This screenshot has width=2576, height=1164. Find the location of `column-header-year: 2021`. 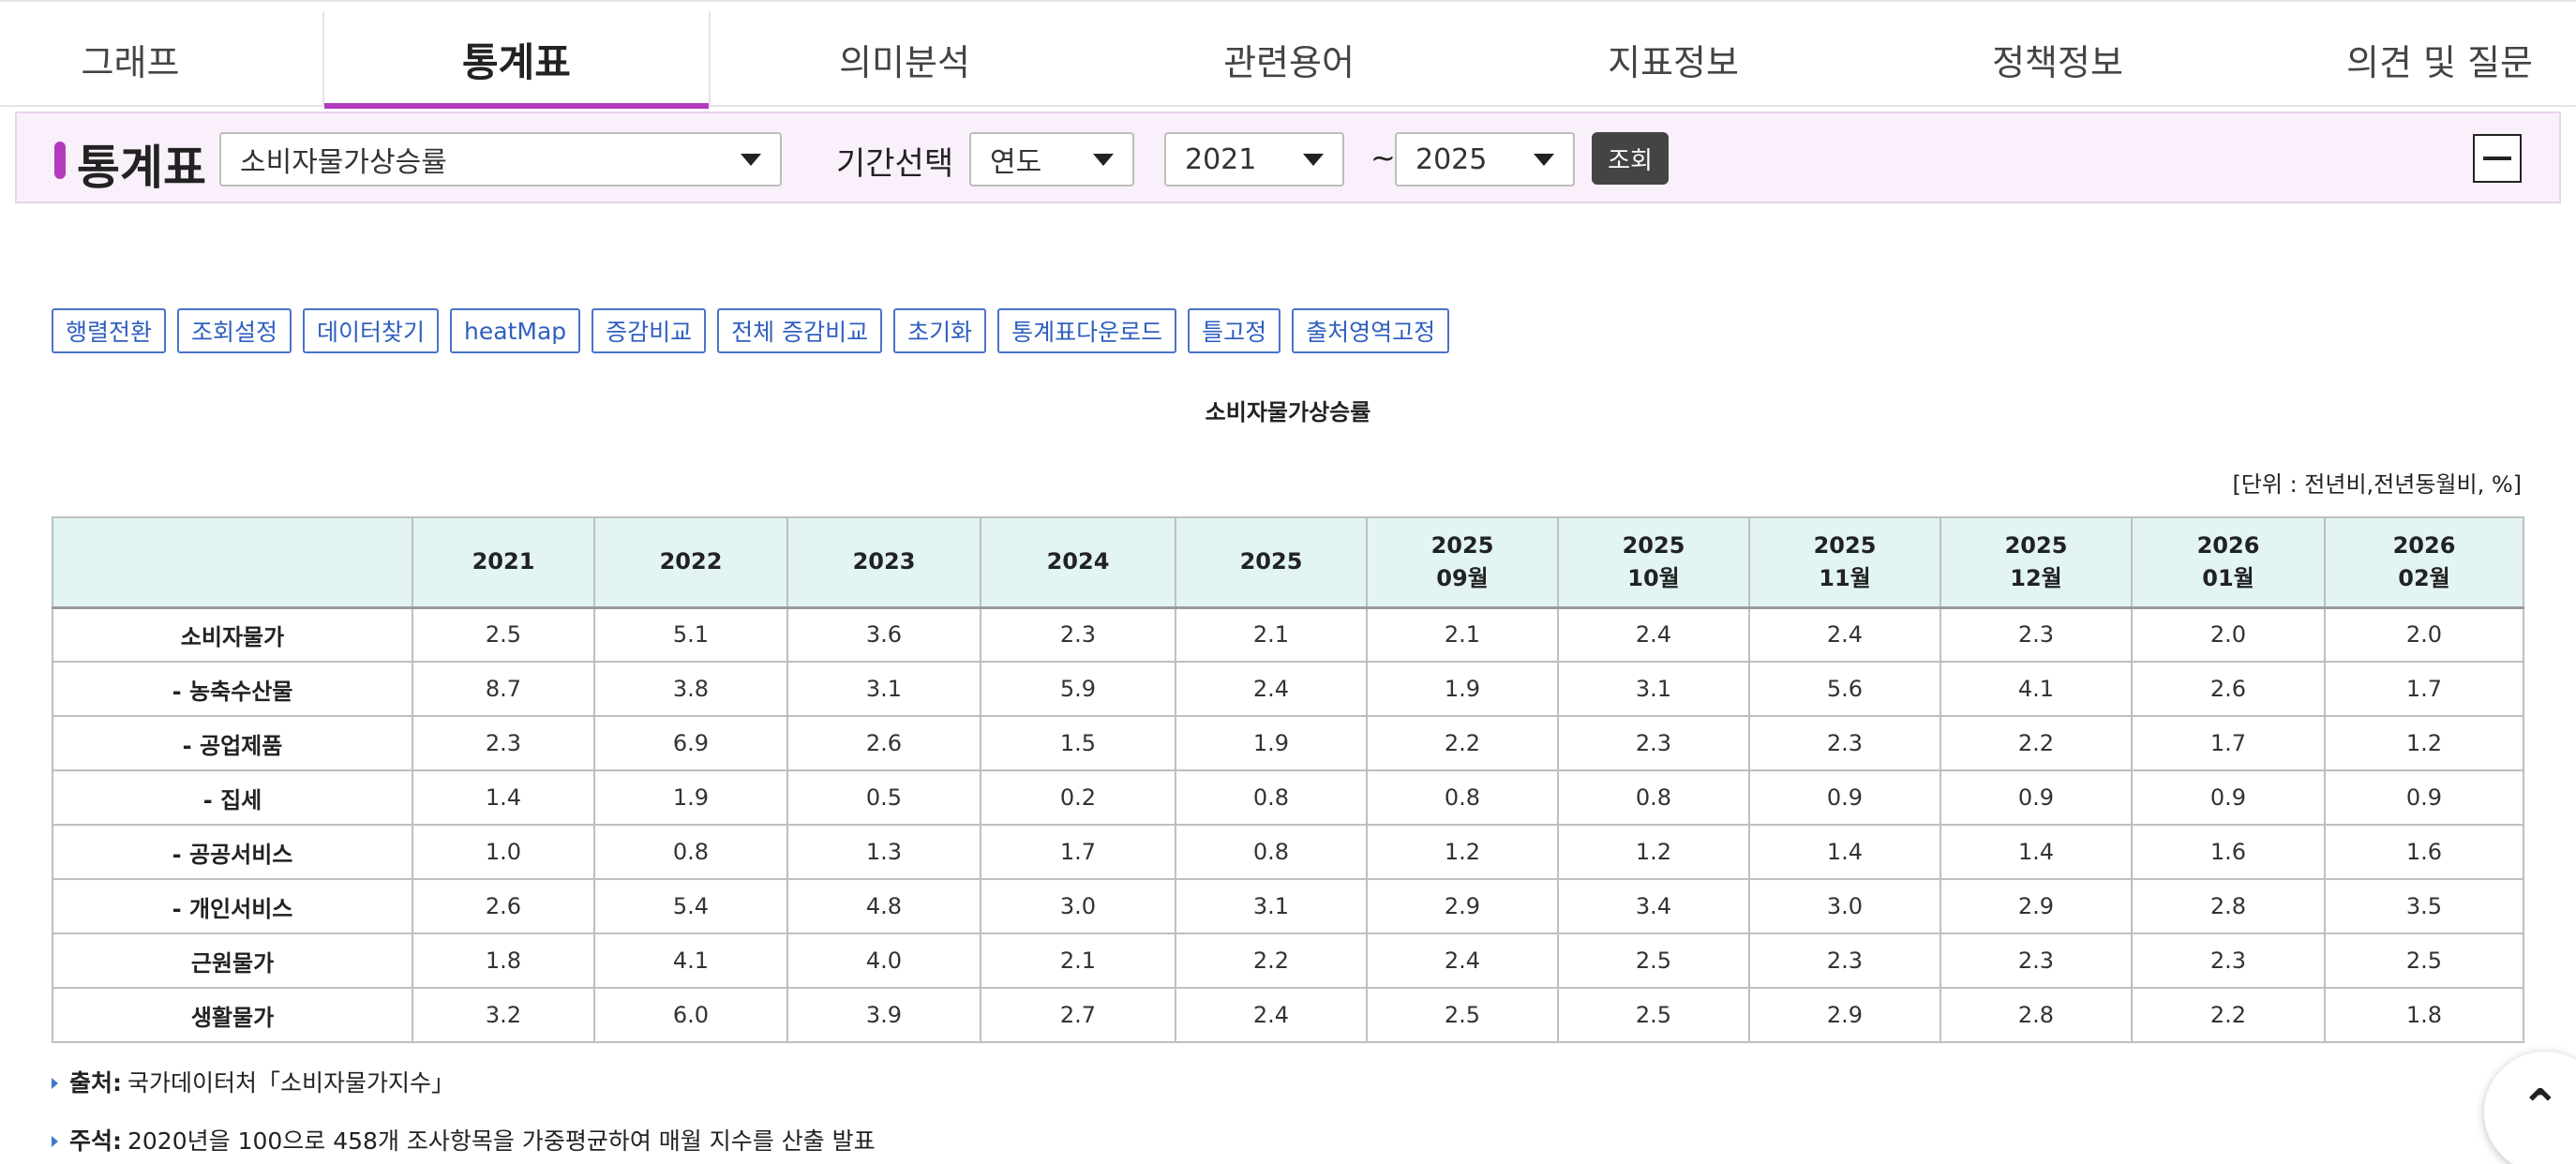

column-header-year: 2021 is located at coordinates (504, 561).